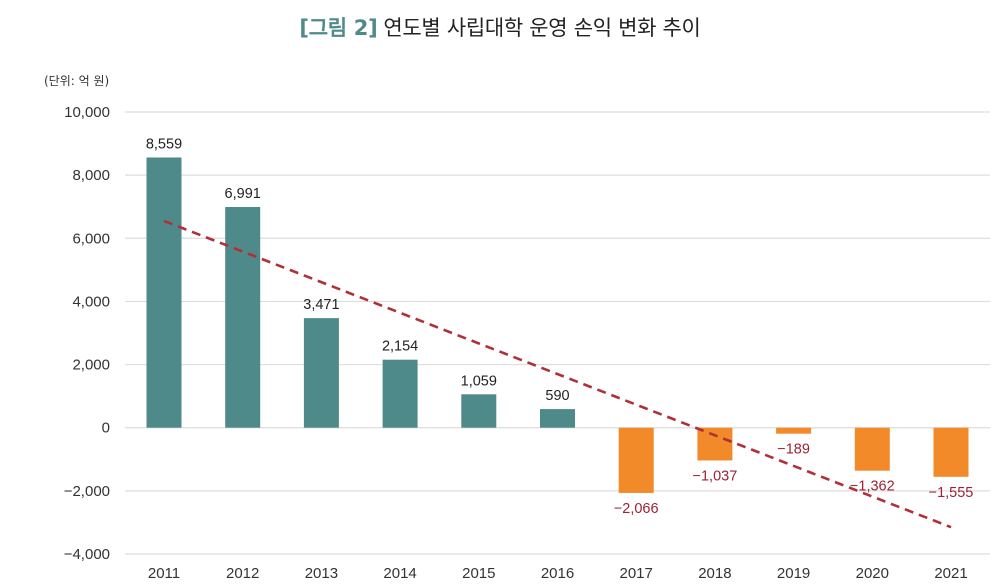 The height and width of the screenshot is (587, 1000). I want to click on data-label: 3,471, so click(321, 305).